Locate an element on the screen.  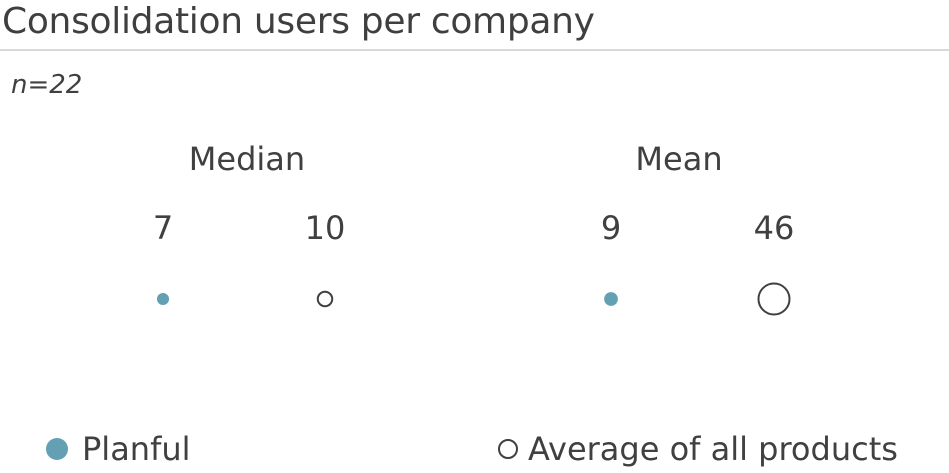
legend-label-average: Average of all products is located at coordinates (713, 449).